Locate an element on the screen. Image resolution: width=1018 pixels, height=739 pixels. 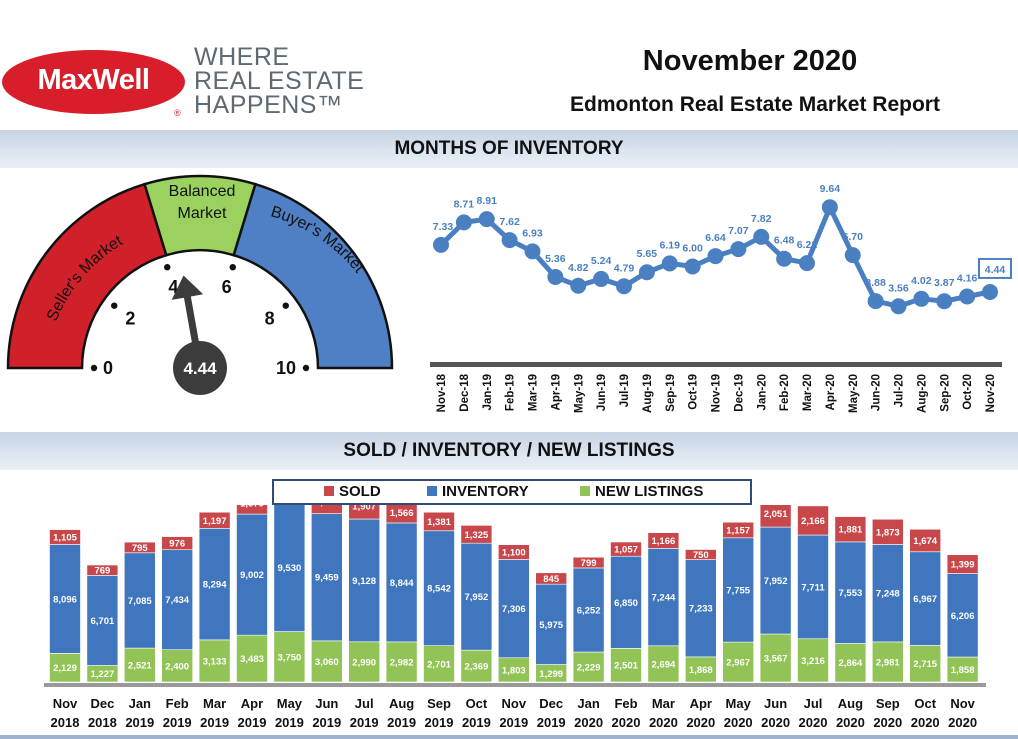
legend-swatch-sold is located at coordinates (329, 491).